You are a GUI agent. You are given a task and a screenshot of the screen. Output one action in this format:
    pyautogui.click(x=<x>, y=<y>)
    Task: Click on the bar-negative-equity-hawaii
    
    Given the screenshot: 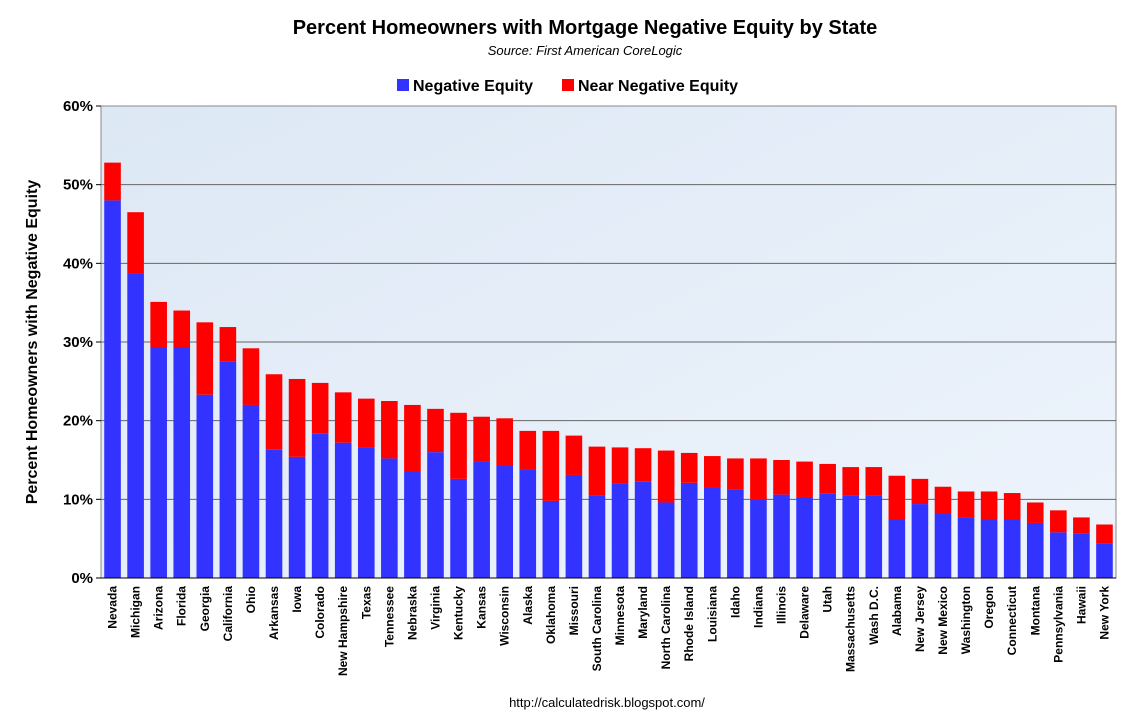 What is the action you would take?
    pyautogui.click(x=1081, y=555)
    